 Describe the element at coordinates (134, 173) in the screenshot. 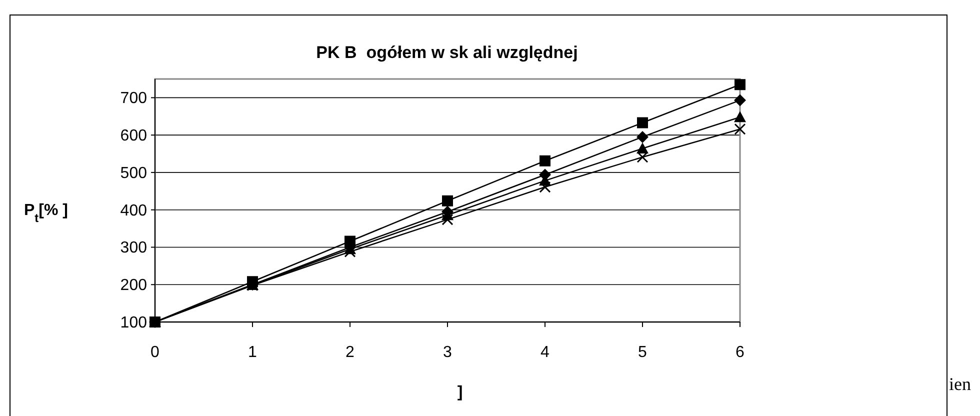

I see `y-tick-label: 500` at that location.